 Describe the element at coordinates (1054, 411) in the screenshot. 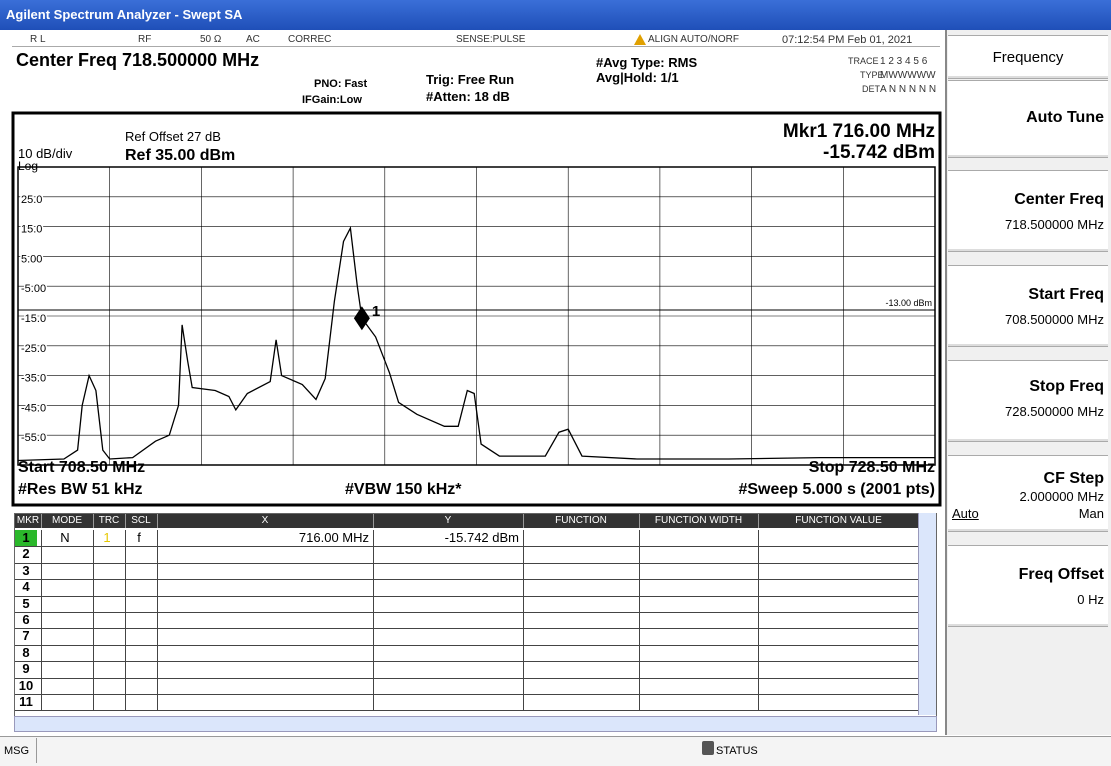

I see `stop-freq-value: 728.500000 MHz` at that location.